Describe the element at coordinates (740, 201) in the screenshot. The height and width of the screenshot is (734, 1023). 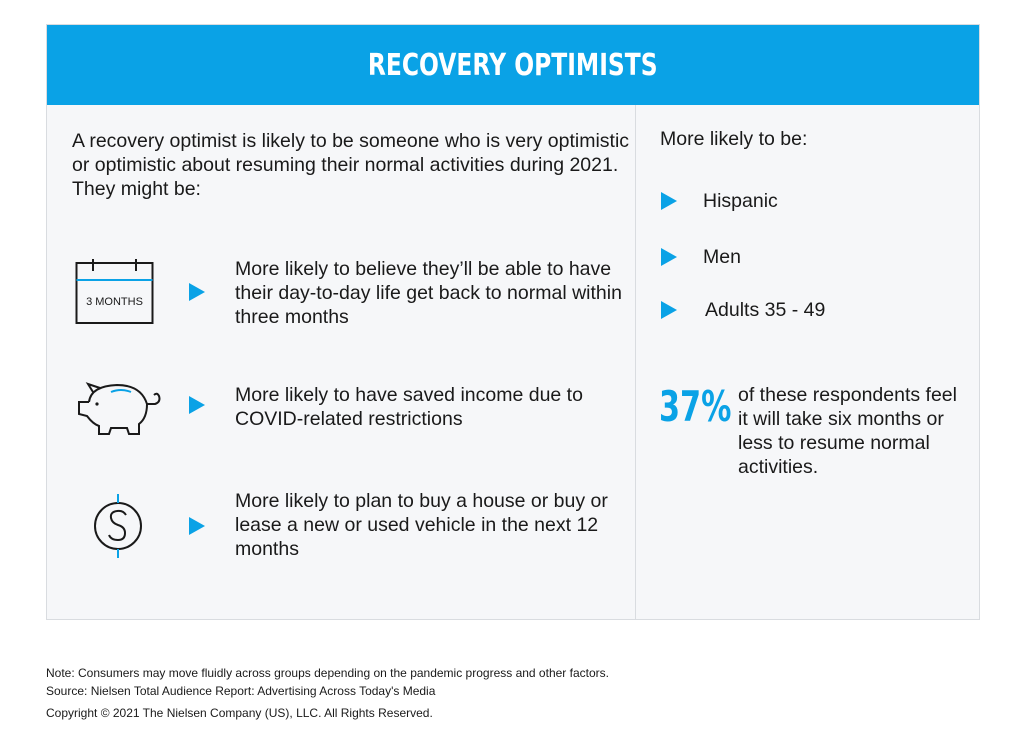
I see `demographic-label: Hispanic` at that location.